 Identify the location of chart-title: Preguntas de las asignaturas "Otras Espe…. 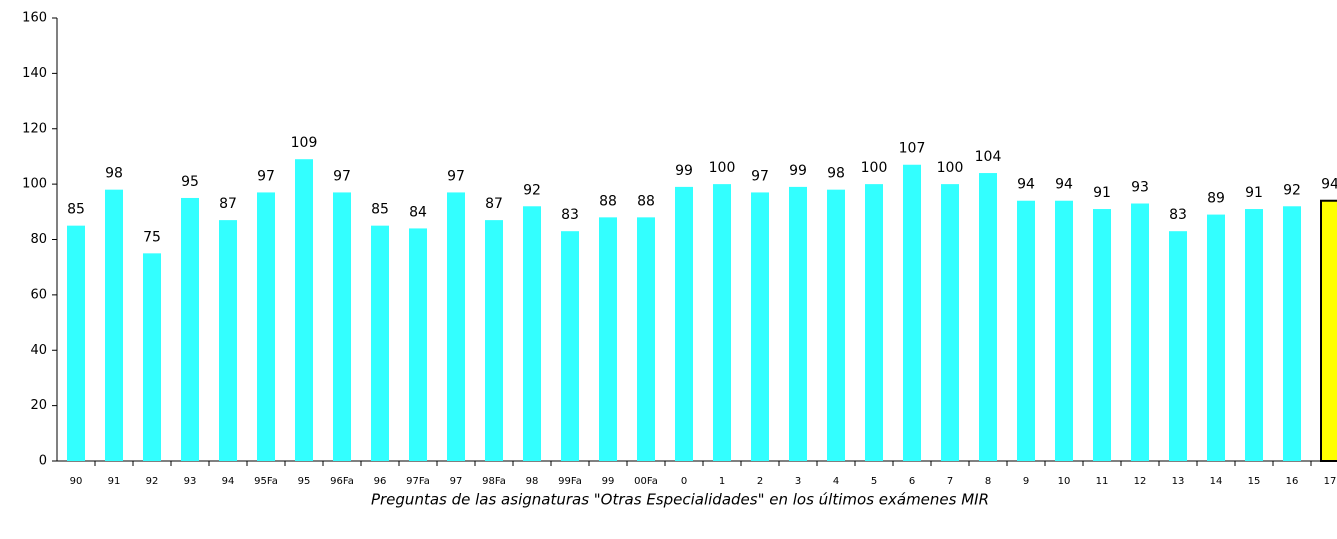
(680, 500).